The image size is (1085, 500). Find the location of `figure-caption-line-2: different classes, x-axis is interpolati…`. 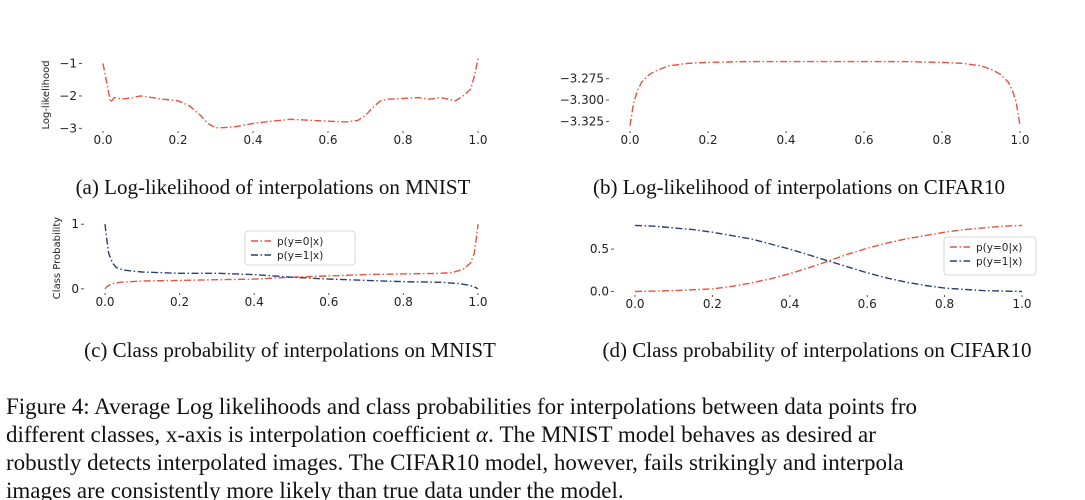

figure-caption-line-2: different classes, x-axis is interpolati… is located at coordinates (441, 434).